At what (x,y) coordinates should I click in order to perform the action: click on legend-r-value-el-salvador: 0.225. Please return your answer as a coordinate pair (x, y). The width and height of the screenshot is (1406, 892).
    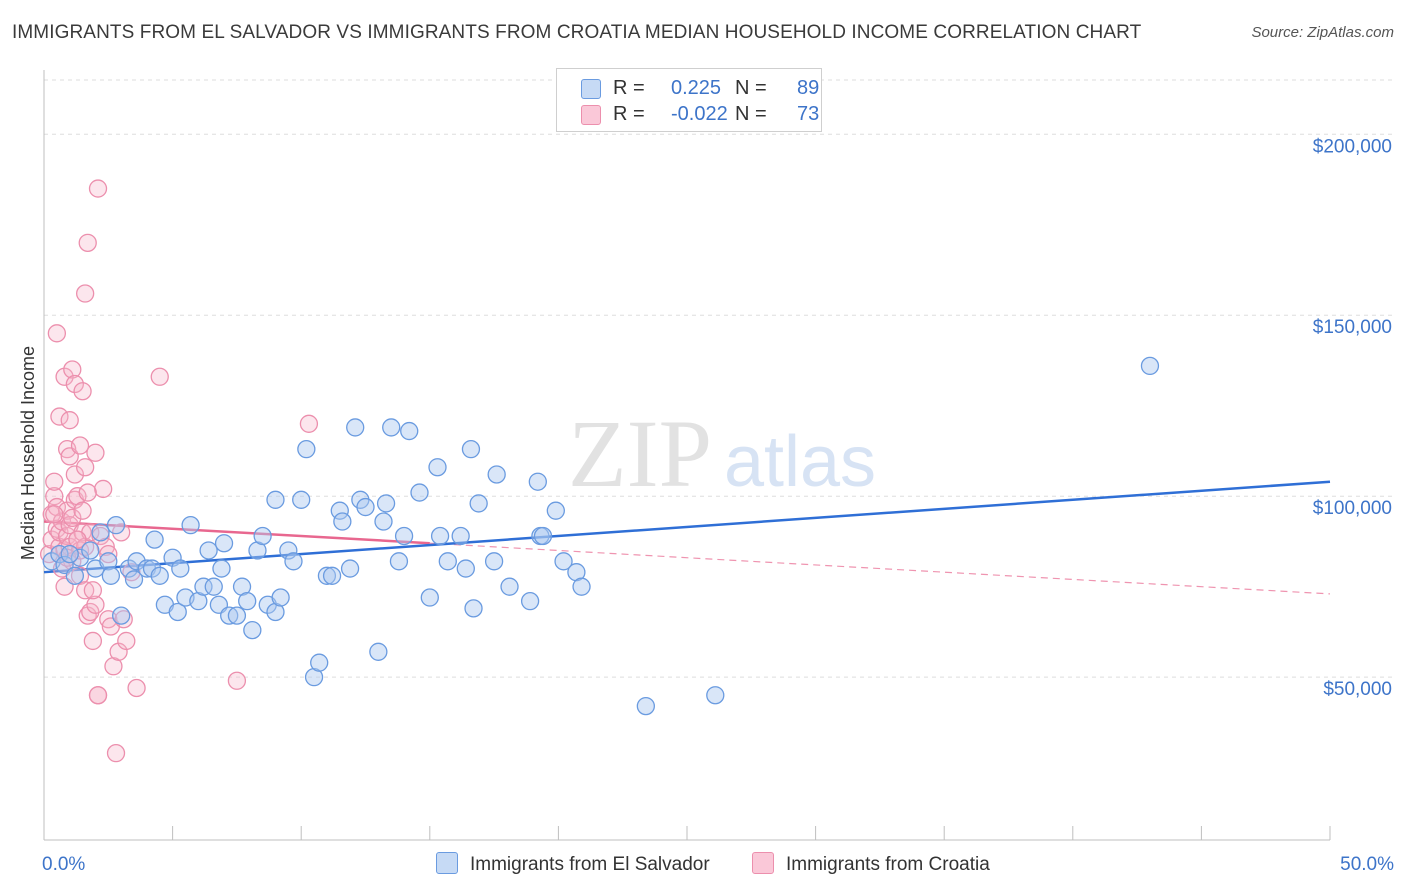
    Looking at the image, I should click on (696, 88).